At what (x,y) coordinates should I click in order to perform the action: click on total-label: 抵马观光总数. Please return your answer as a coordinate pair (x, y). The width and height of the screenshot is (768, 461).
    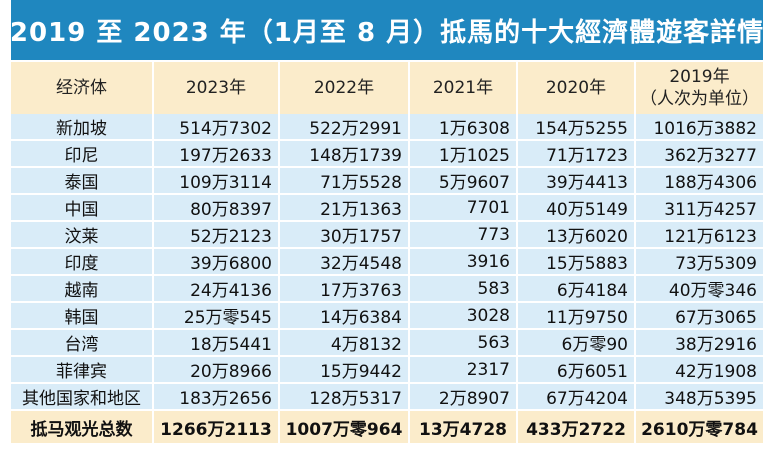
    Looking at the image, I should click on (82, 427).